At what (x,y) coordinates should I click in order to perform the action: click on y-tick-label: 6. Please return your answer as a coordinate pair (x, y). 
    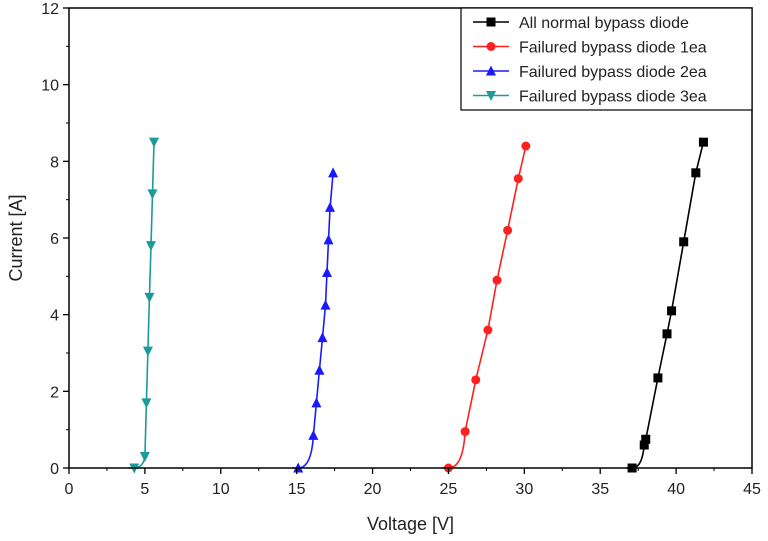
    Looking at the image, I should click on (54, 239).